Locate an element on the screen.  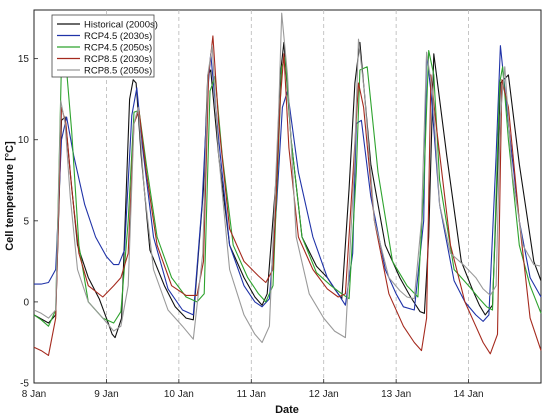
y-tick-label: 5 is located at coordinates (26, 221).